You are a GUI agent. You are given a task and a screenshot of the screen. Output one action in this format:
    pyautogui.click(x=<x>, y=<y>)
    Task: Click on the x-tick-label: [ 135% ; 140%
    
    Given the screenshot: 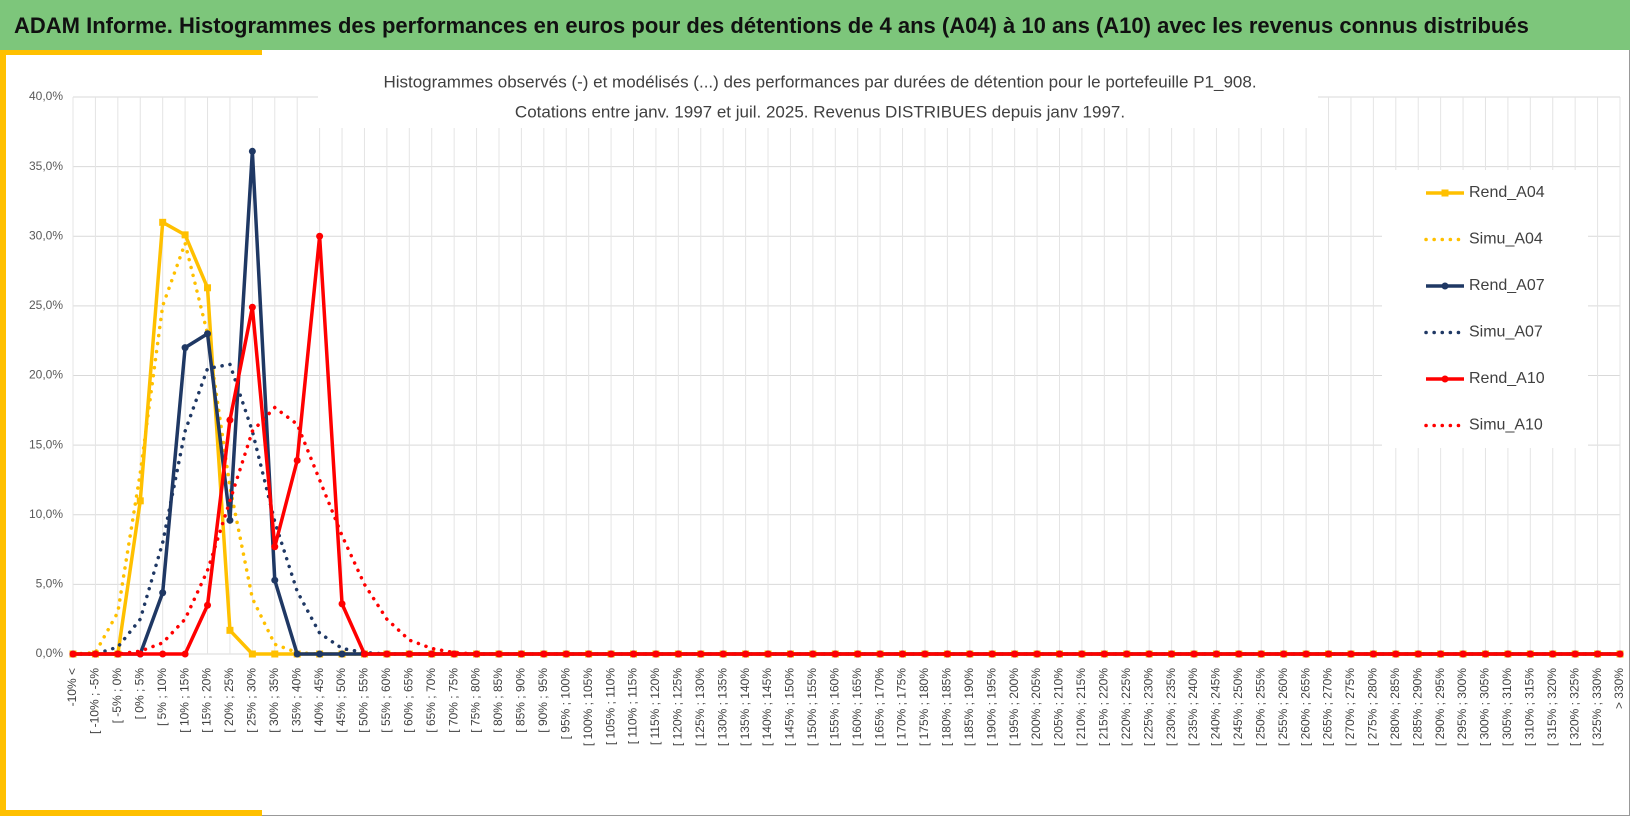 What is the action you would take?
    pyautogui.click(x=745, y=707)
    